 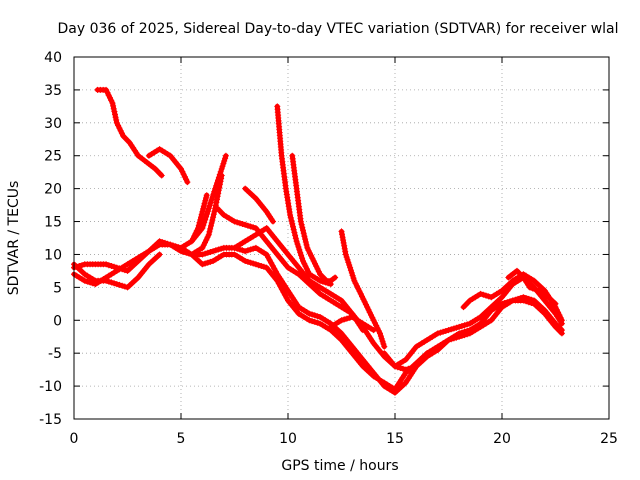 I want to click on y-tick-label: 5, so click(x=57, y=288).